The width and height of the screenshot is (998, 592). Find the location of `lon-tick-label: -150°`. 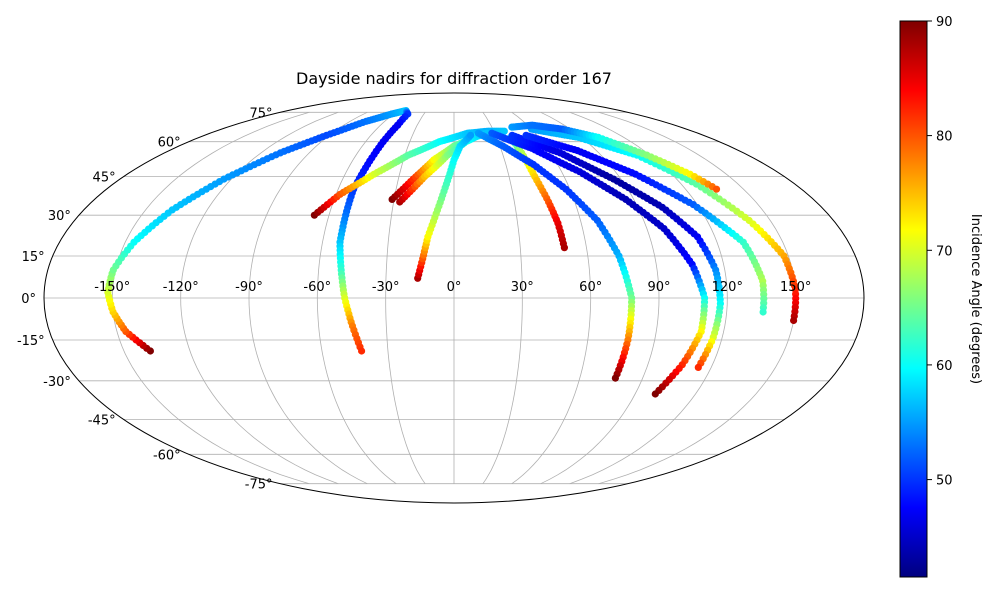

lon-tick-label: -150° is located at coordinates (112, 287).